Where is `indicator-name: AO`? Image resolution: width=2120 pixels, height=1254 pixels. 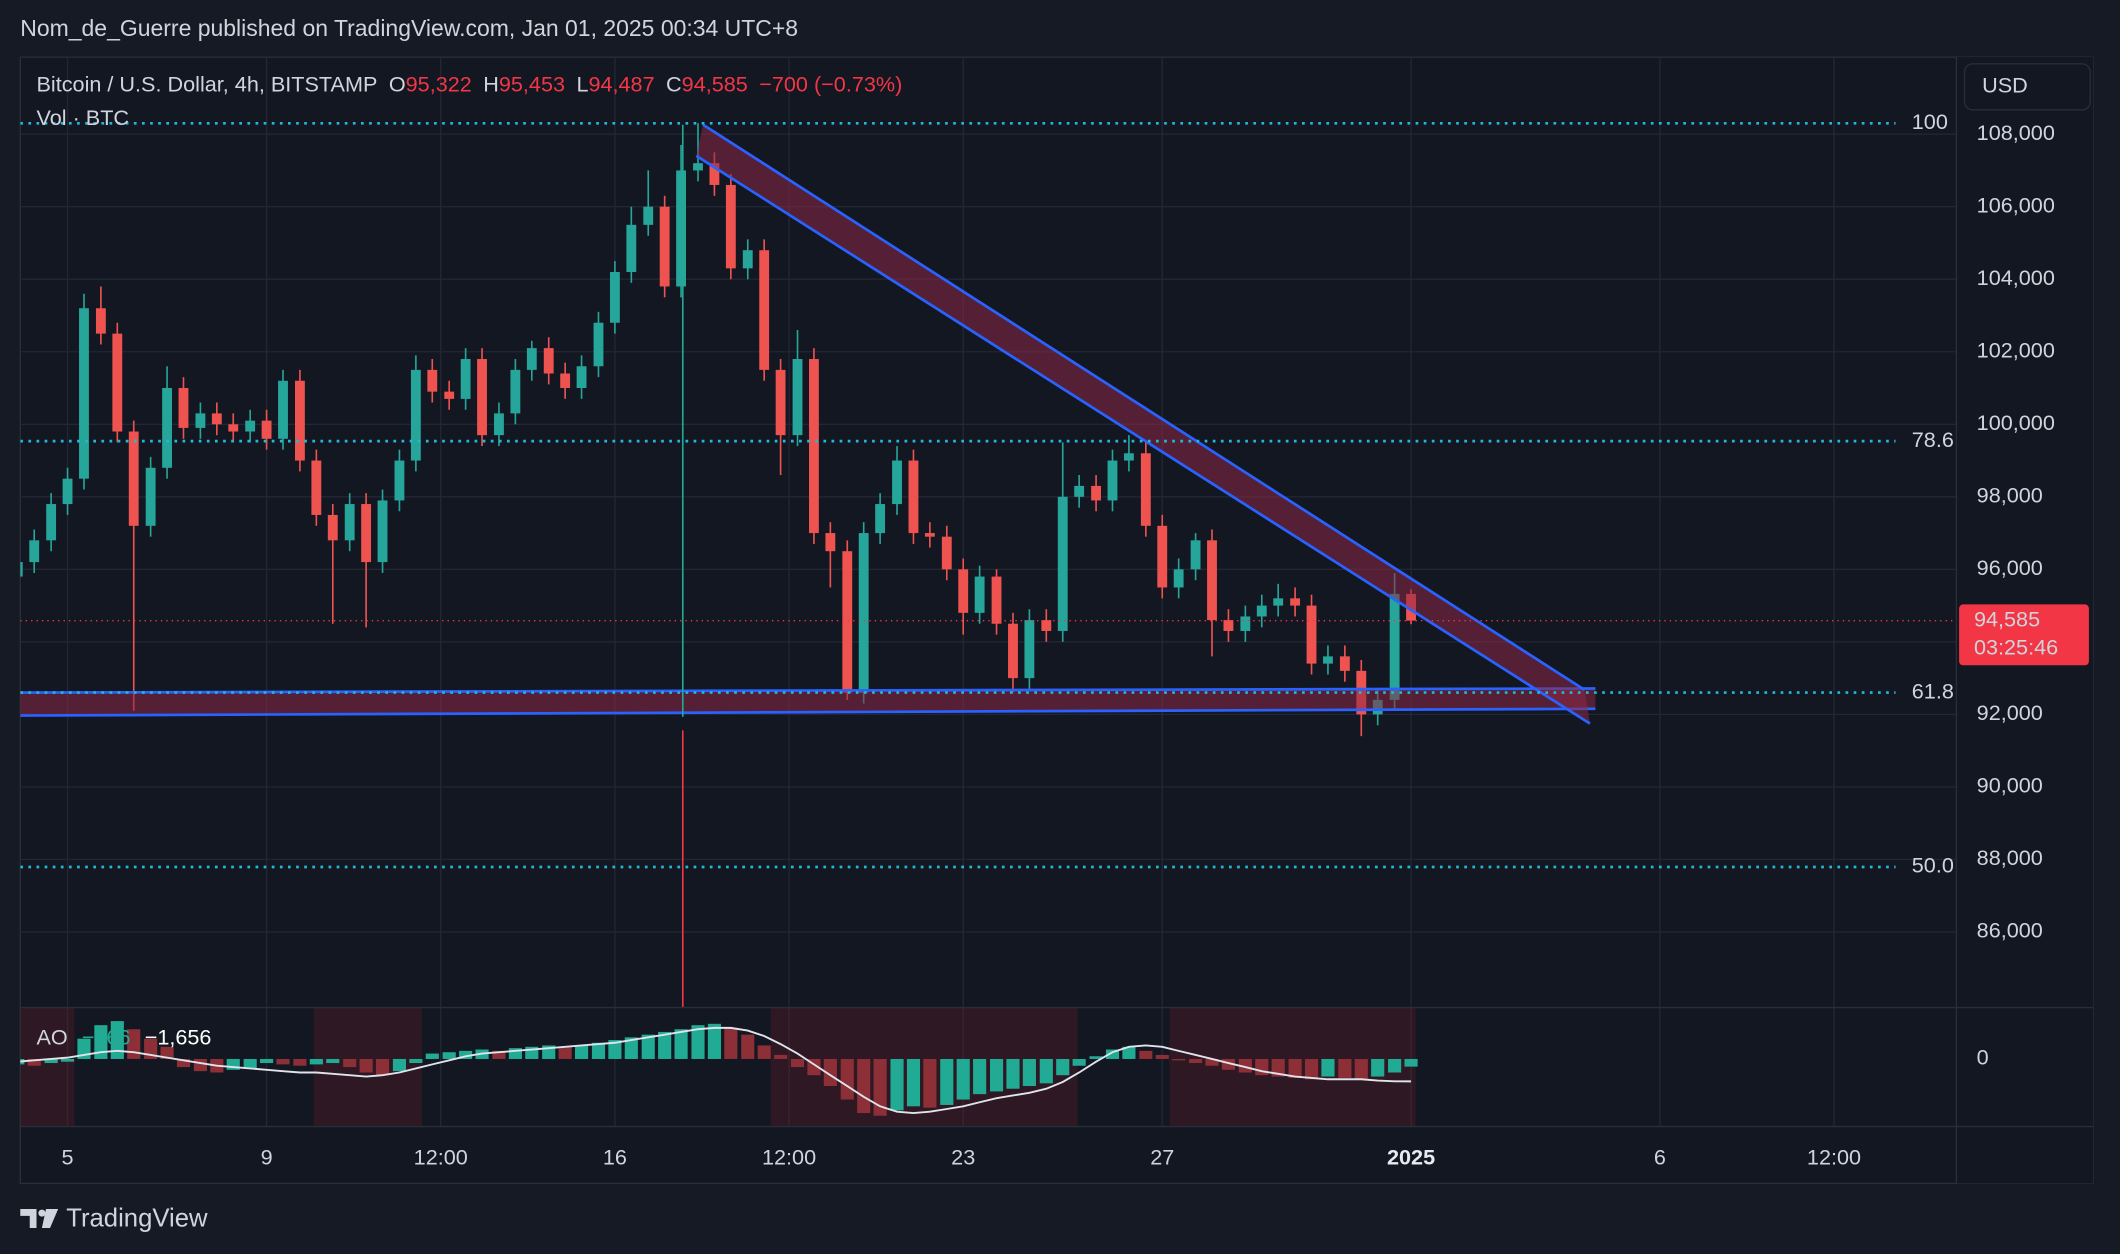 indicator-name: AO is located at coordinates (52, 1036).